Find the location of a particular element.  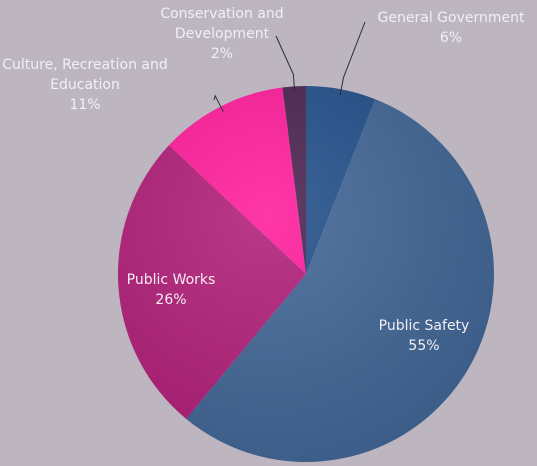

slice-label-culture-recreation-education: Culture, Recreation and Education 11% is located at coordinates (85, 85).